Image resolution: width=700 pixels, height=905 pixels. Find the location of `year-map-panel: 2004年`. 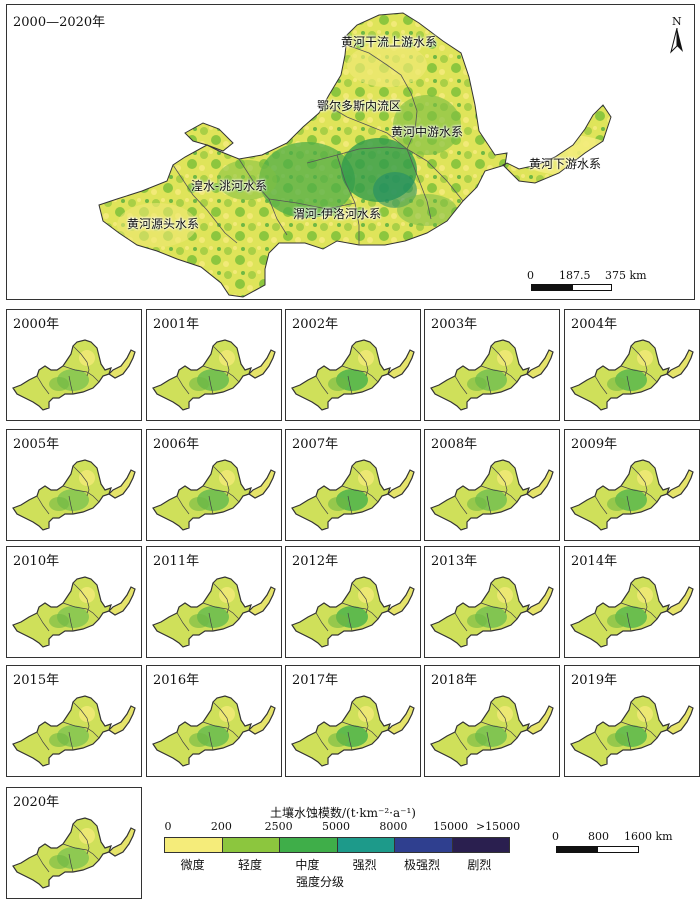

year-map-panel: 2004年 is located at coordinates (632, 365).